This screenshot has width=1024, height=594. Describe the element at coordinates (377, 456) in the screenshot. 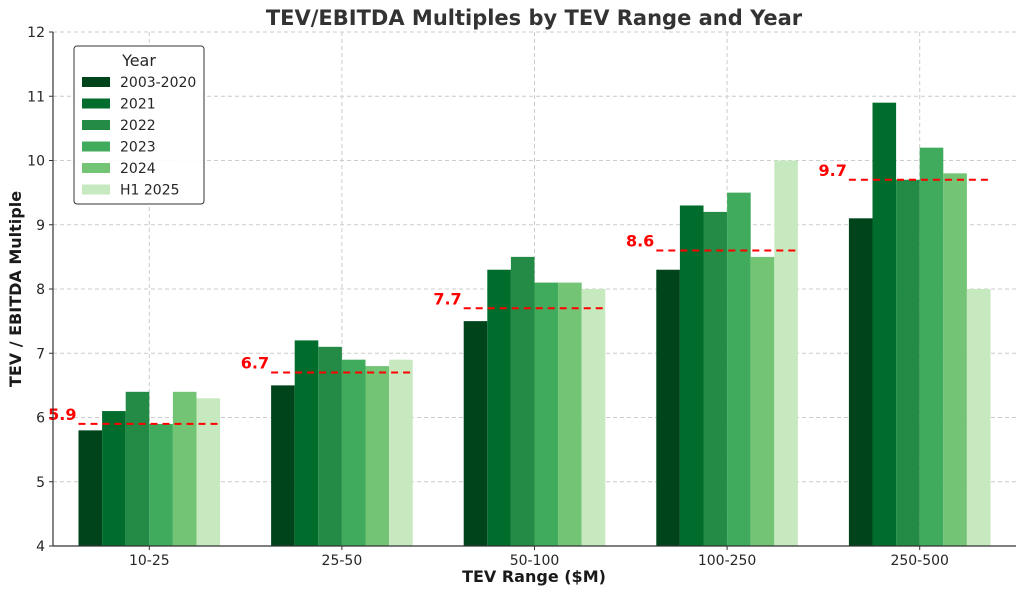

I see `bar-25-50-2024` at that location.